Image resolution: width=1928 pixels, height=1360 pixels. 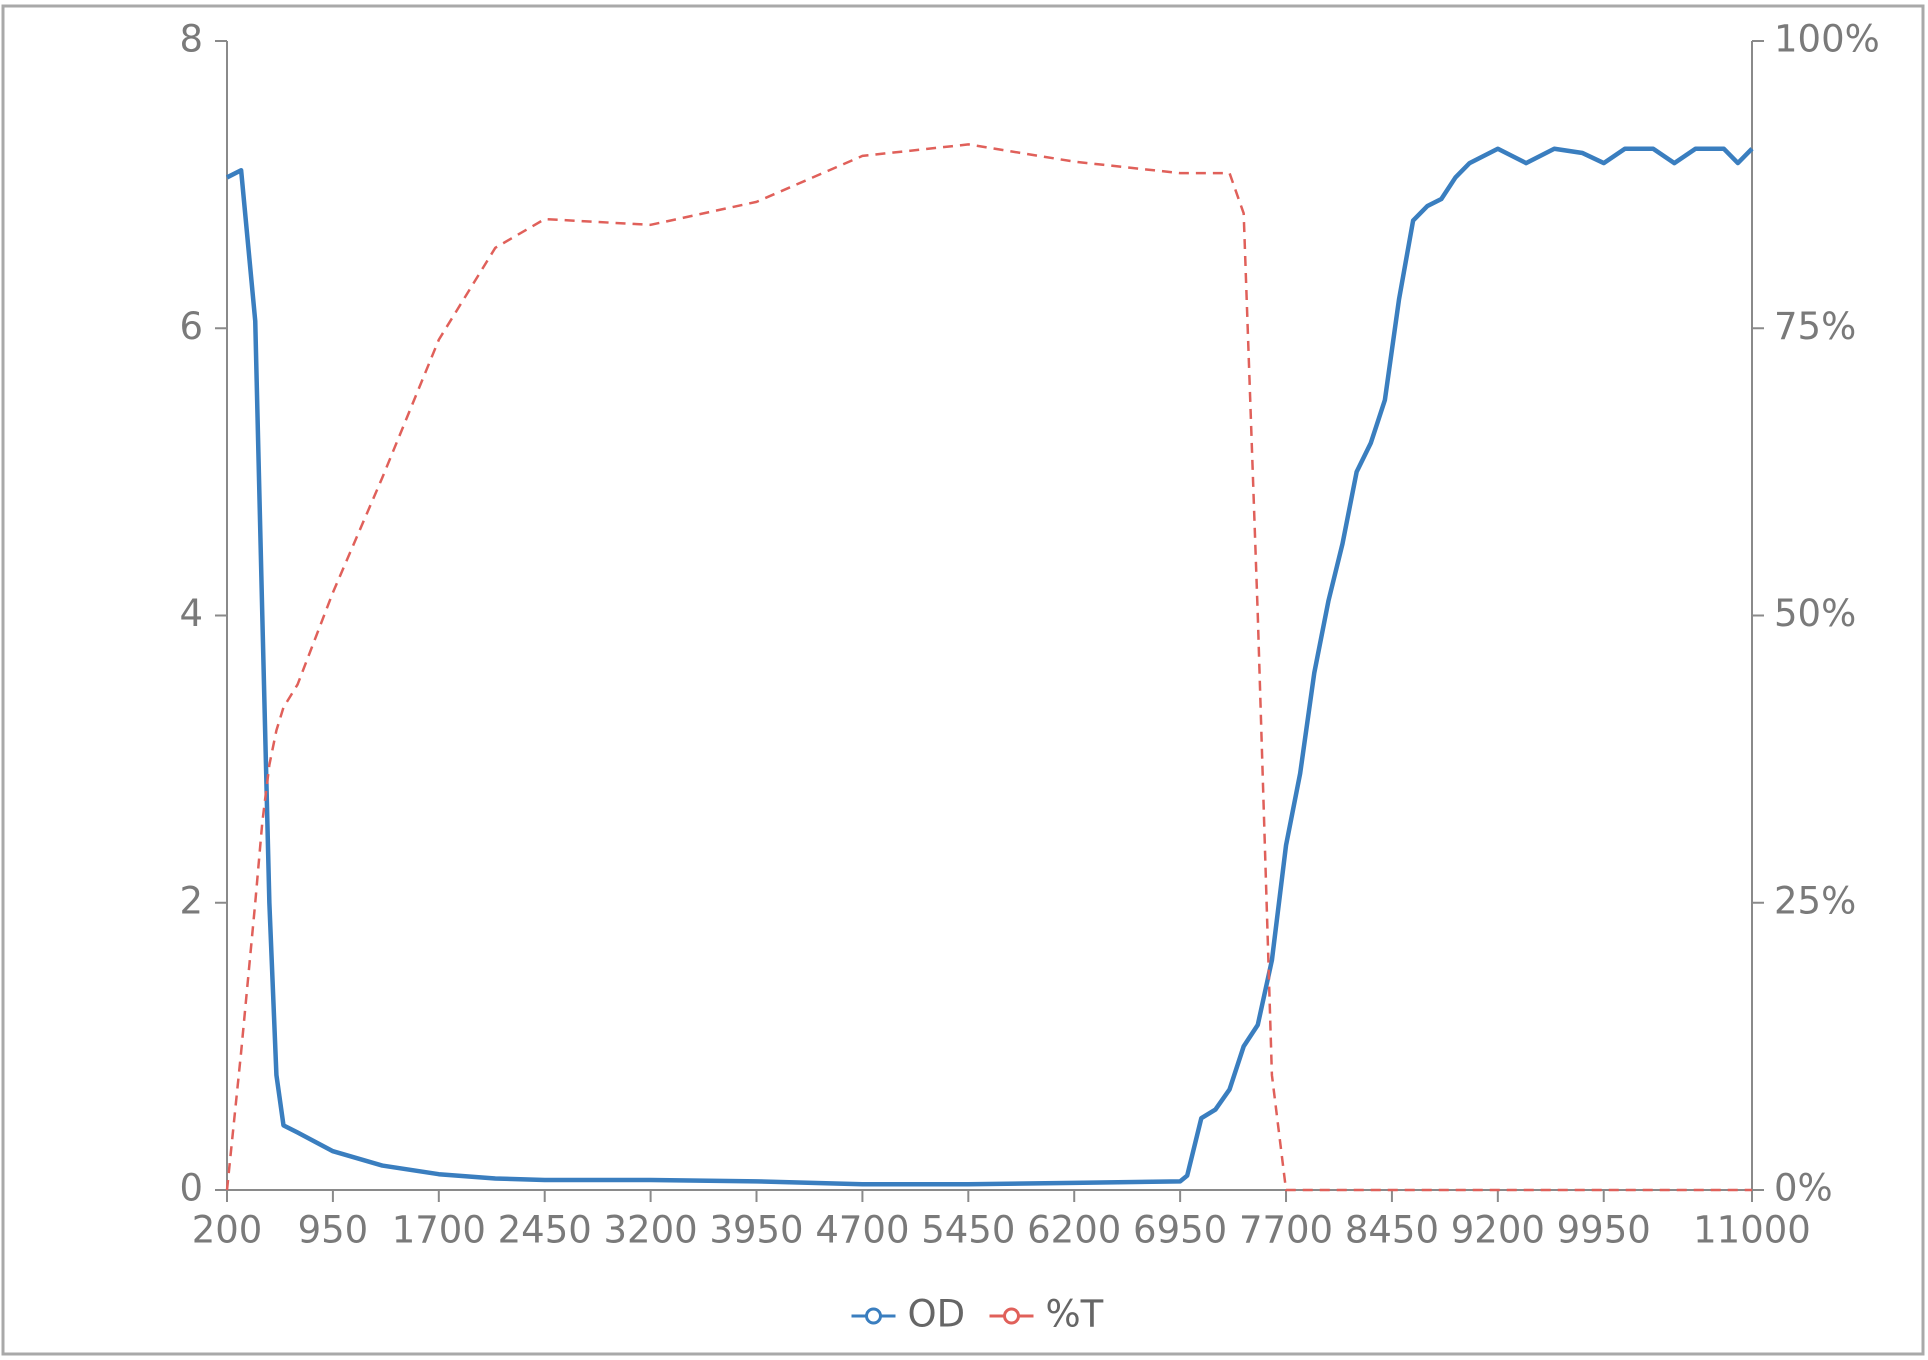 What do you see at coordinates (439, 1230) in the screenshot?
I see `x-tick-label: 1700` at bounding box center [439, 1230].